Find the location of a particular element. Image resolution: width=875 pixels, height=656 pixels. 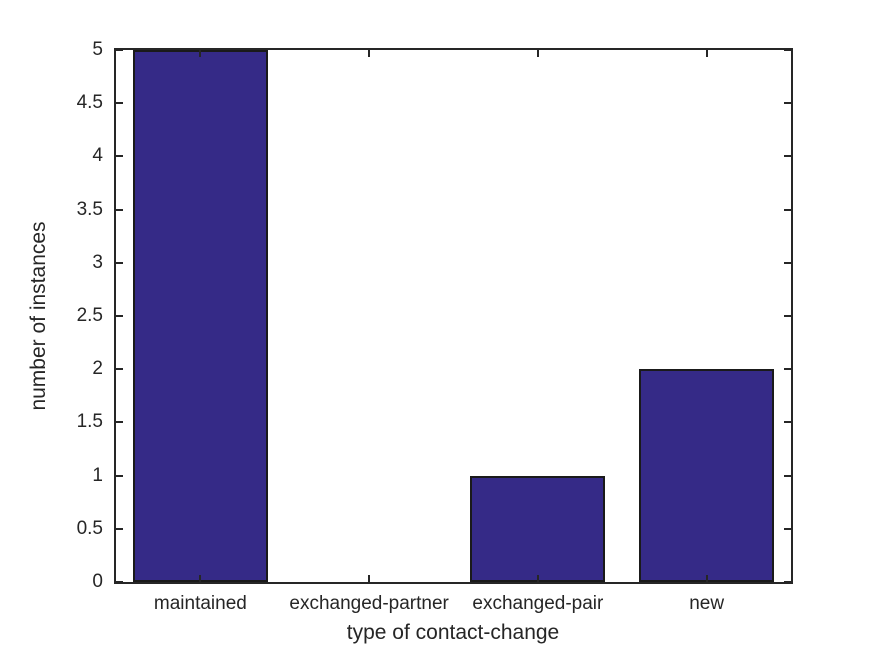

x-axis-label: type of contact-change is located at coordinates (453, 632).